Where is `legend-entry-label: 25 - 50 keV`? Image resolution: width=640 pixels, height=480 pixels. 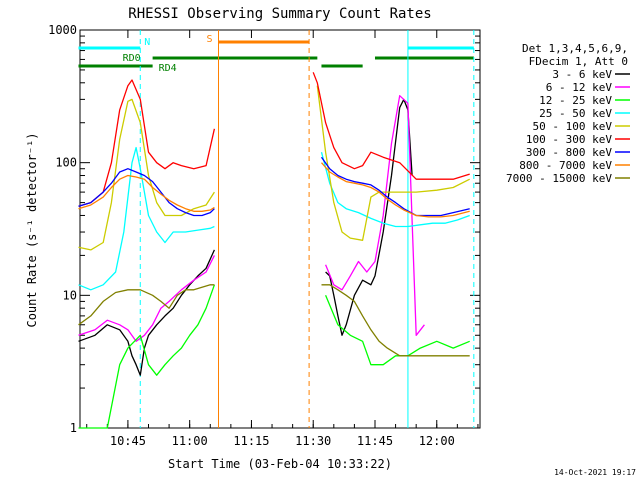 legend-entry-label: 25 - 50 keV is located at coordinates (575, 113).